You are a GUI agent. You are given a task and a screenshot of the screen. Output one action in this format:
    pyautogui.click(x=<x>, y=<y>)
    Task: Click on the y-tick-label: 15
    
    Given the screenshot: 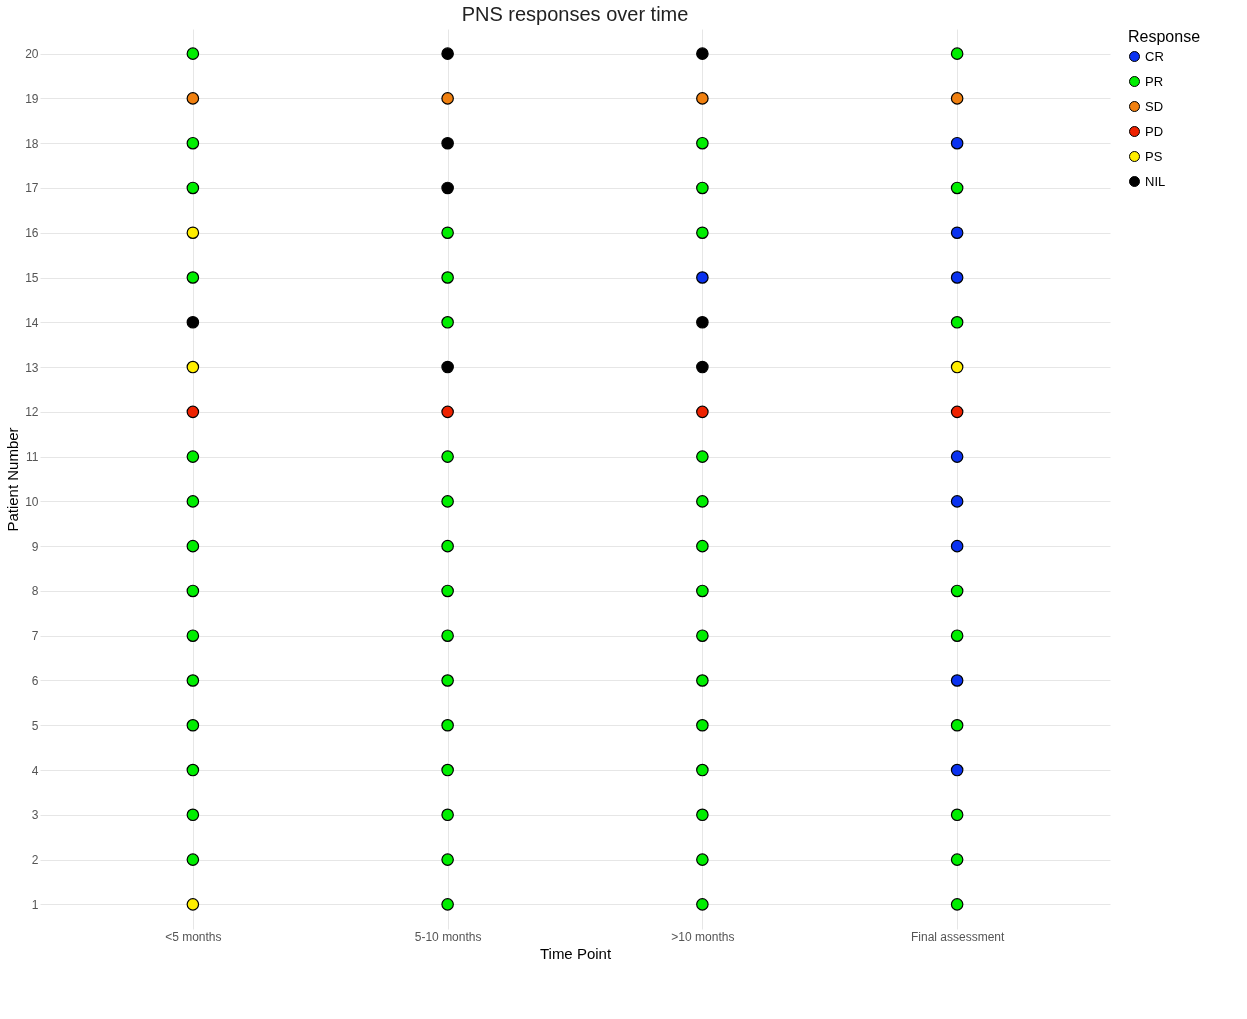 What is the action you would take?
    pyautogui.click(x=32, y=278)
    